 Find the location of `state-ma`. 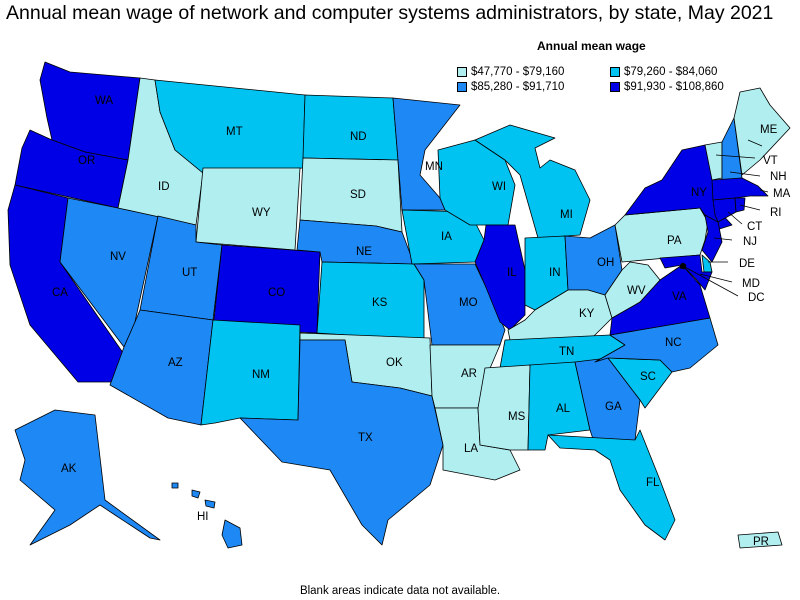

state-ma is located at coordinates (740, 189).